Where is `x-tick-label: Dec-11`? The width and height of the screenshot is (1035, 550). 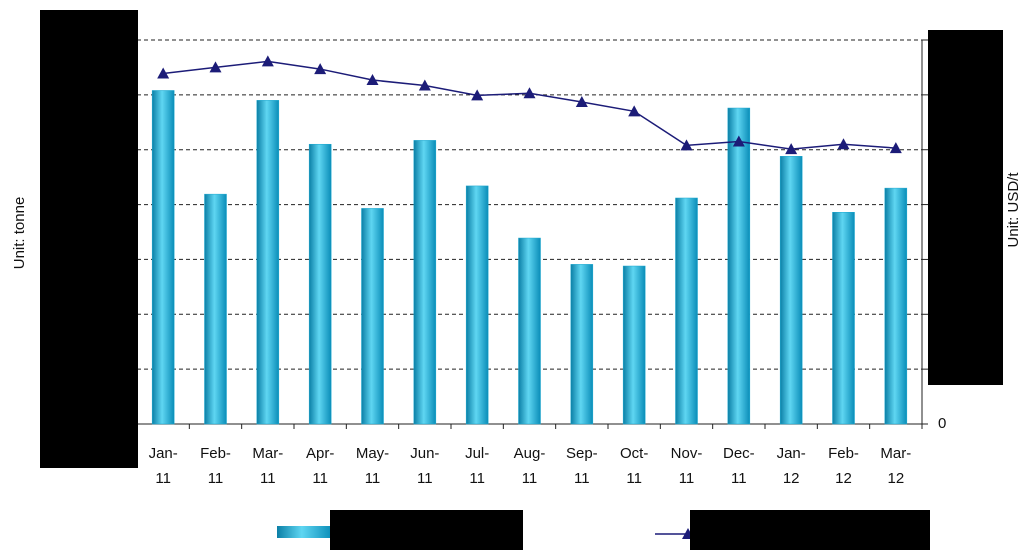 x-tick-label: Dec-11 is located at coordinates (739, 466).